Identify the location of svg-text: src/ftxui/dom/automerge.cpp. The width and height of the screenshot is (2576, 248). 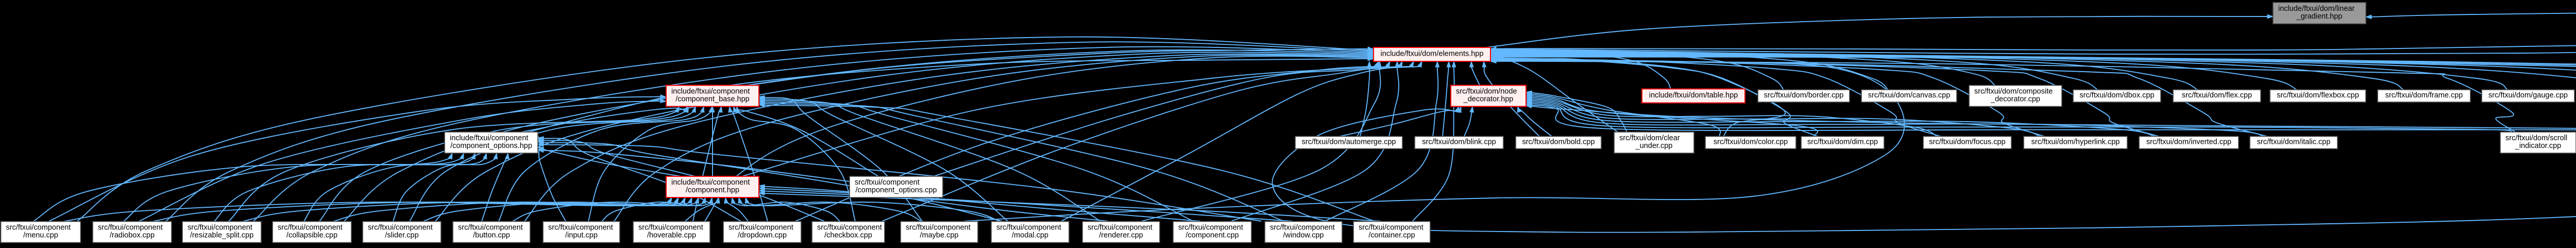
(1349, 142).